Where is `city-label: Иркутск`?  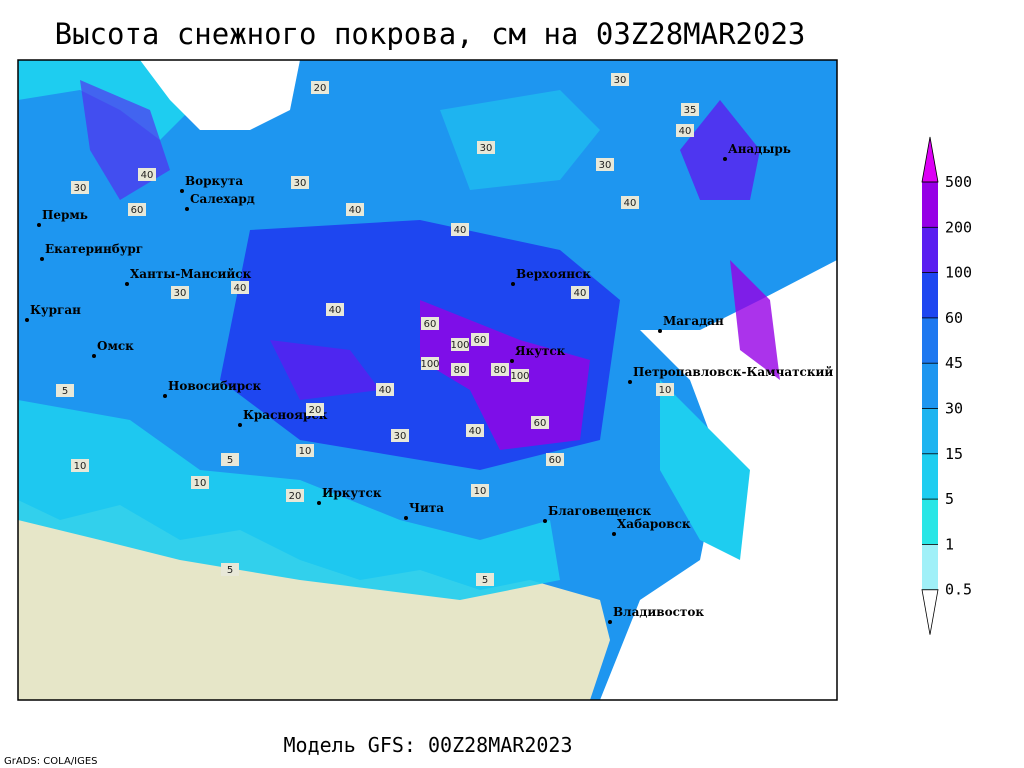
city-label: Иркутск is located at coordinates (352, 493).